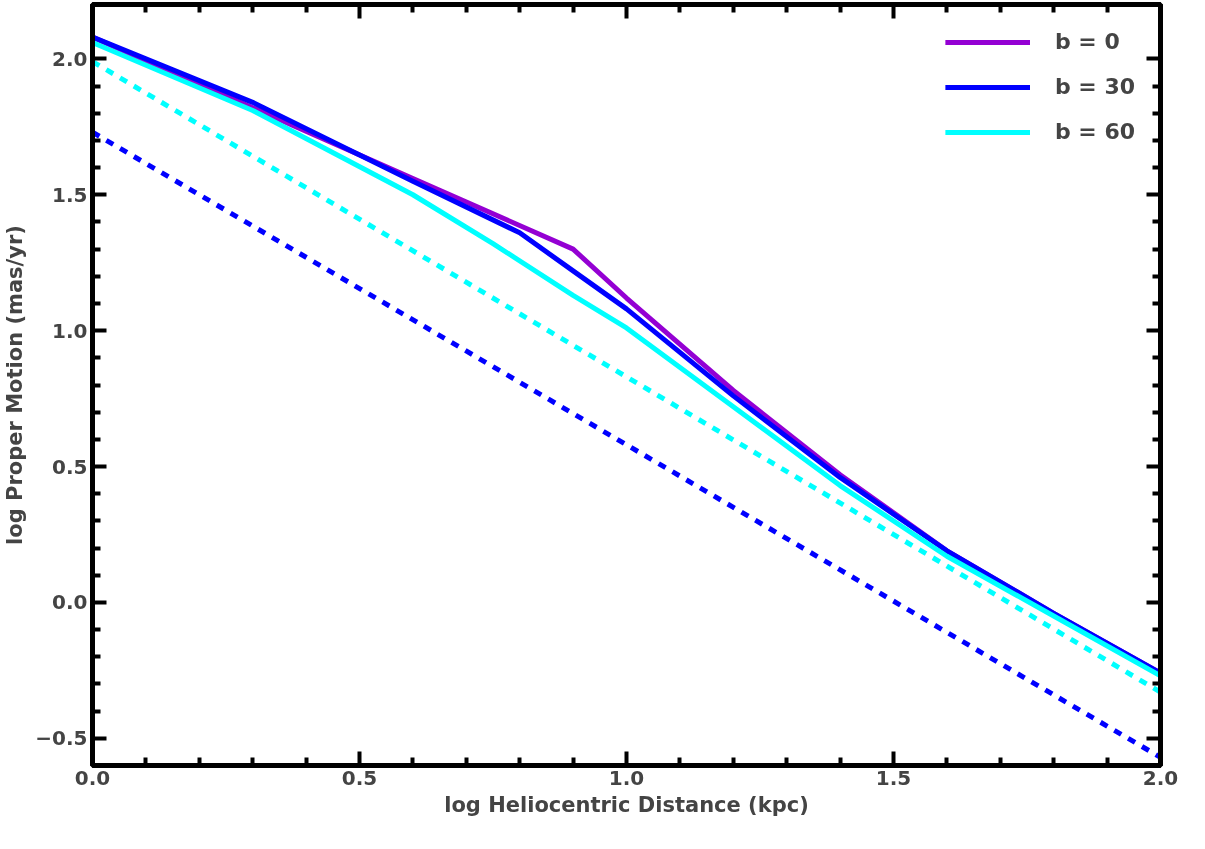 The image size is (1205, 849). What do you see at coordinates (1087, 41) in the screenshot?
I see `legend-label: b = 0` at bounding box center [1087, 41].